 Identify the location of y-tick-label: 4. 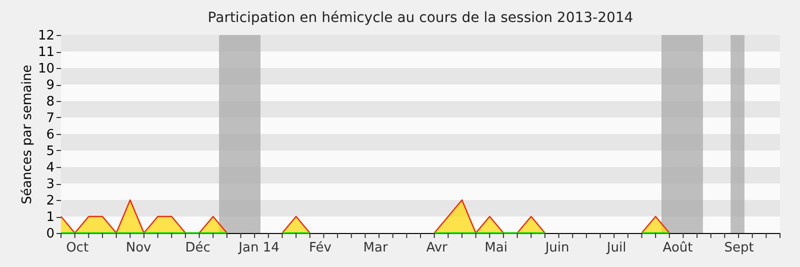
(50, 168).